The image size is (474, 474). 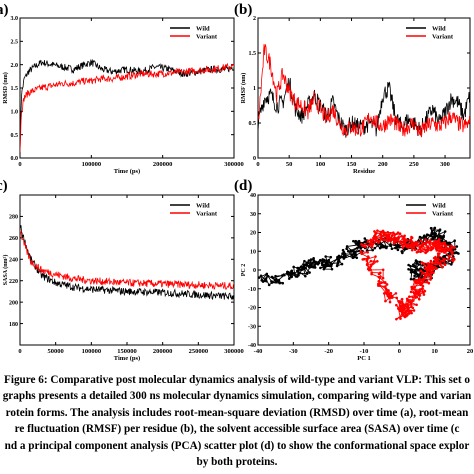 What do you see at coordinates (127, 358) in the screenshot?
I see `x-axis-label: Time (ps)` at bounding box center [127, 358].